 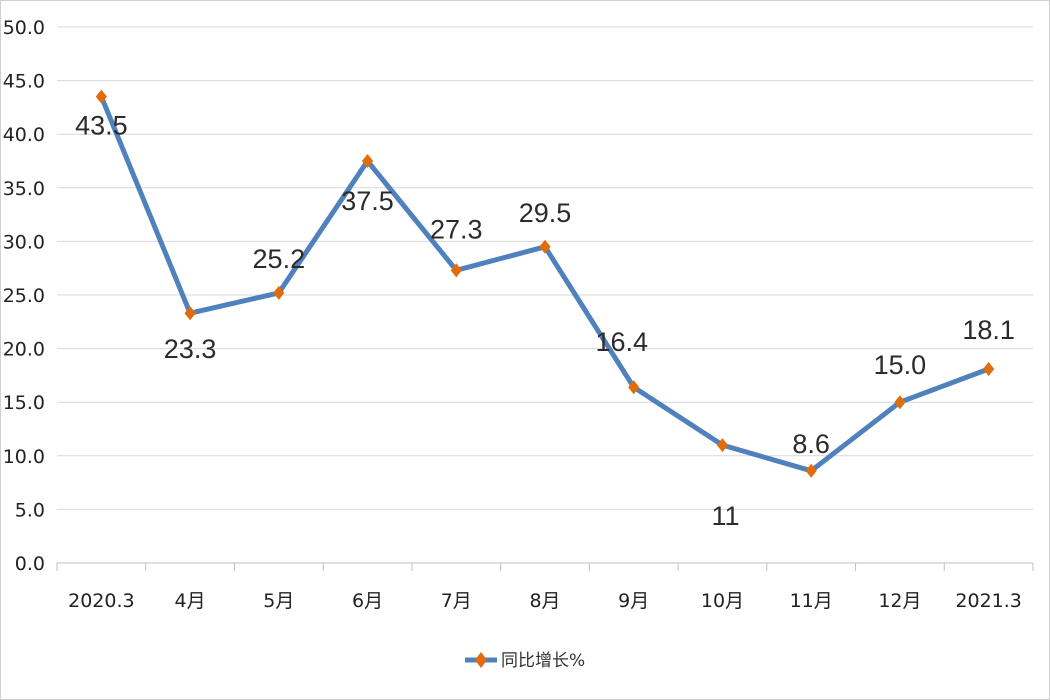 I want to click on data-label: 43.5, so click(x=101, y=126).